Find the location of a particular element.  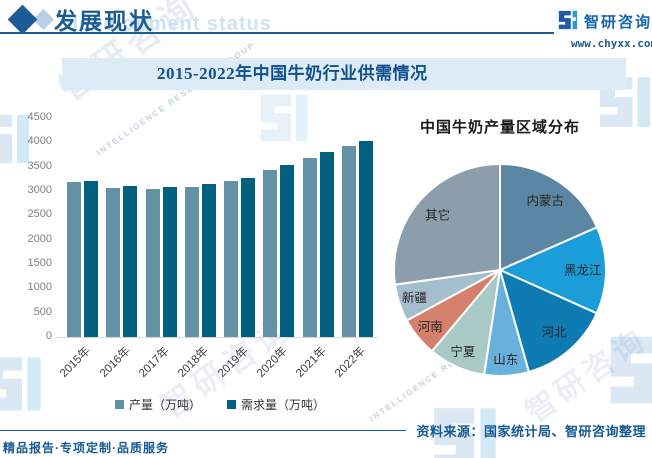

pie-chart-title: 中国牛奶产量区域分布 is located at coordinates (499, 127).